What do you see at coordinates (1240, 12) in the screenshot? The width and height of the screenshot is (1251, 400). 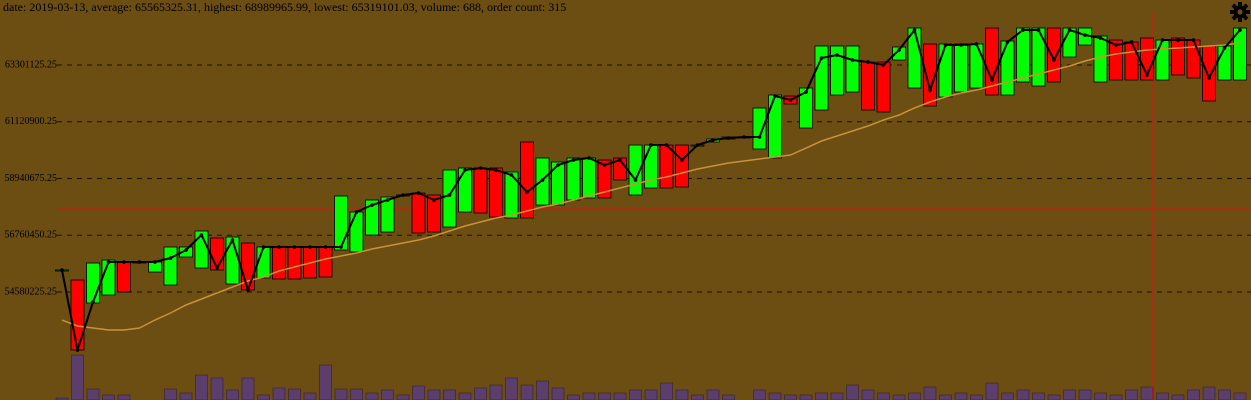 I see `settings-icon` at bounding box center [1240, 12].